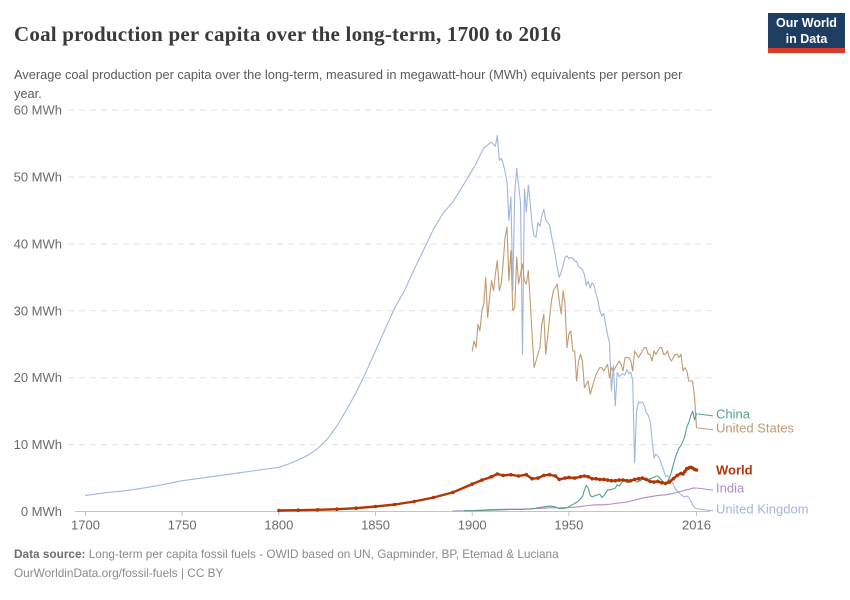 This screenshot has height=600, width=850. I want to click on y-tick-label-10: 10 MWh, so click(38, 444).